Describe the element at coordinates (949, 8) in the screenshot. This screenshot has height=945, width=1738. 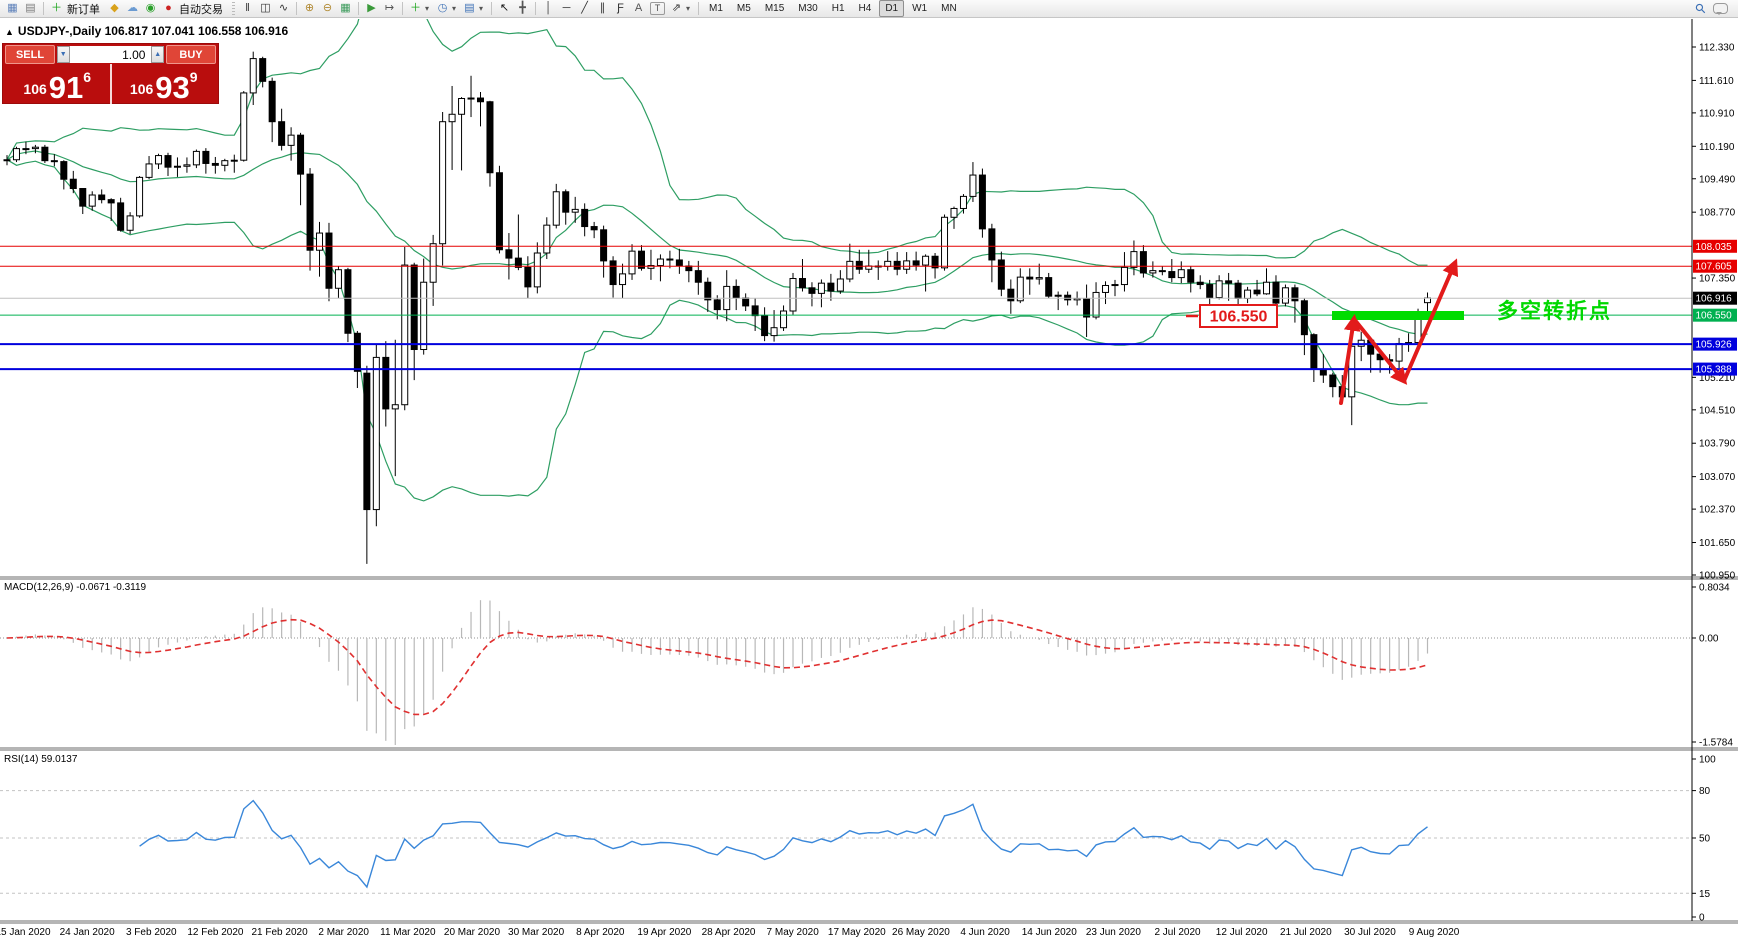
I see `timeframe-button-mn: MN` at that location.